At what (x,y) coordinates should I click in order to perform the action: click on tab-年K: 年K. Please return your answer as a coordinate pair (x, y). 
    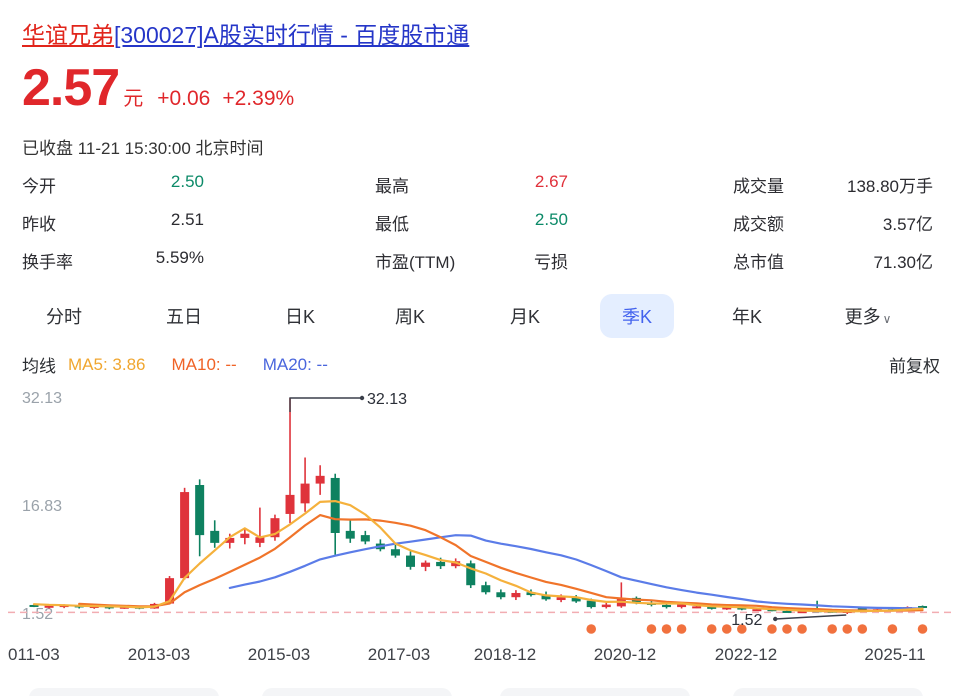
    Looking at the image, I should click on (747, 316).